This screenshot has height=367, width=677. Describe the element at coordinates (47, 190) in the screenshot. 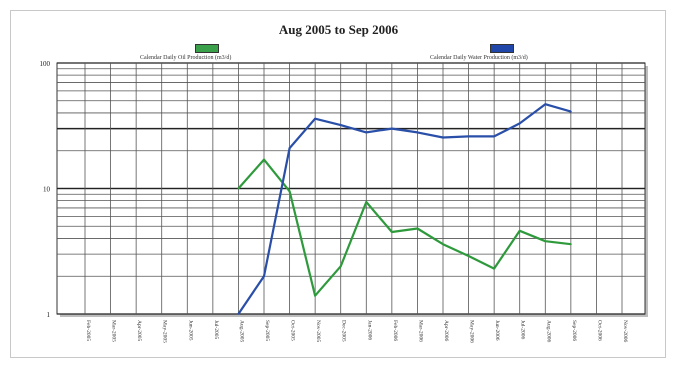

I see `y-tick-label: 10` at that location.